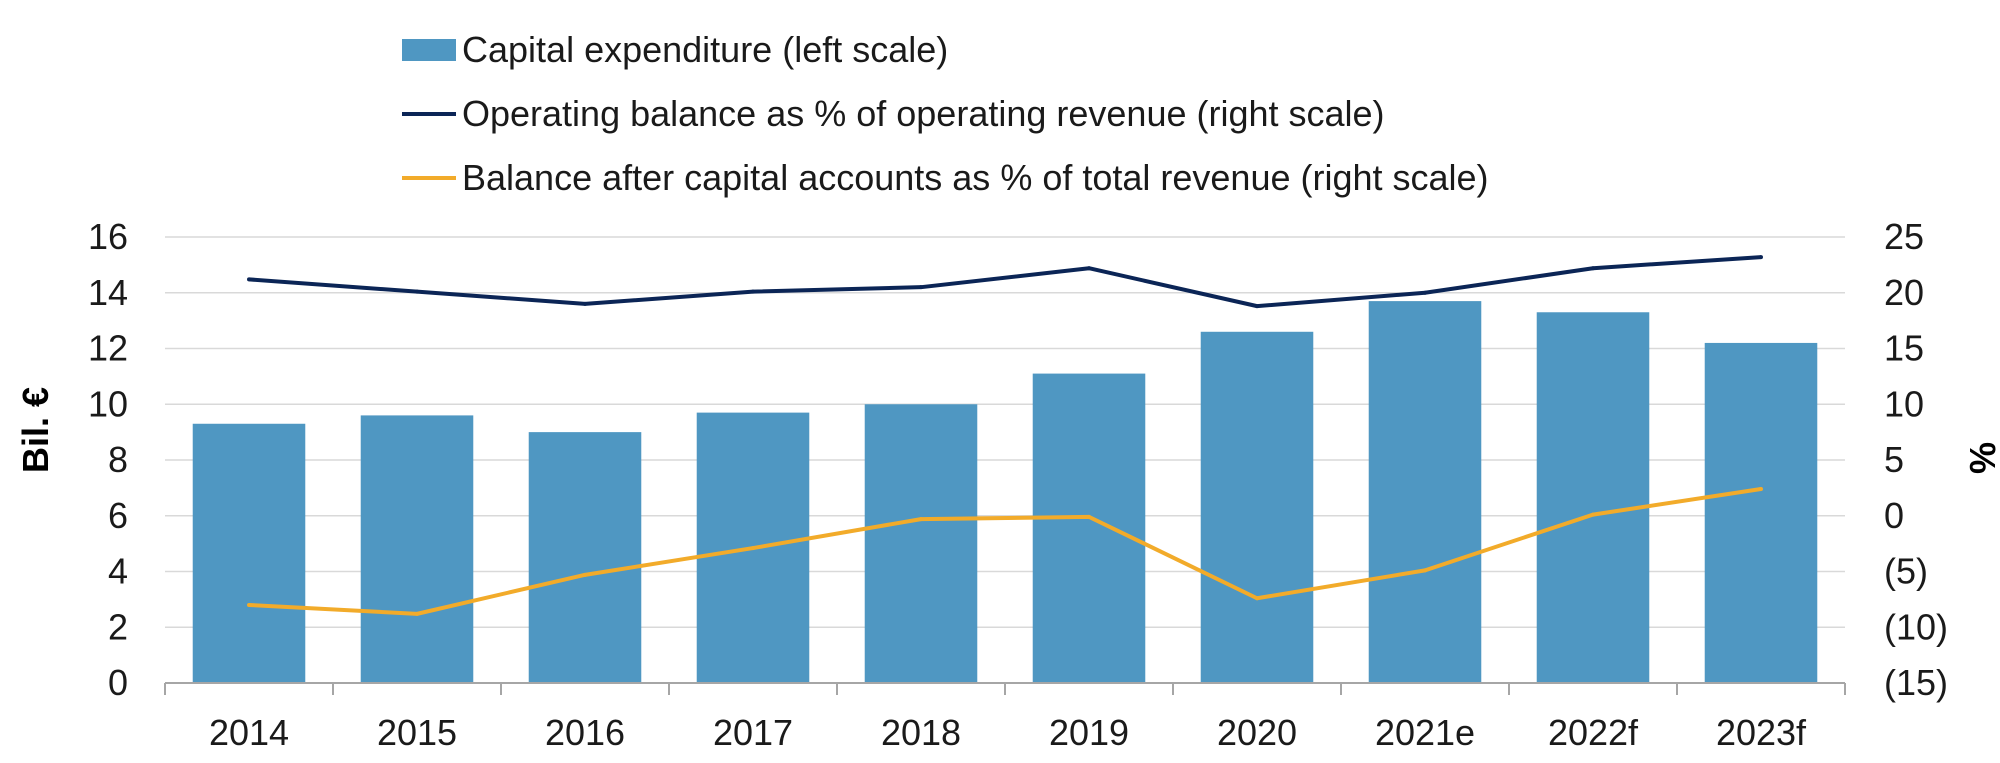  I want to click on bar-2020, so click(1257, 507).